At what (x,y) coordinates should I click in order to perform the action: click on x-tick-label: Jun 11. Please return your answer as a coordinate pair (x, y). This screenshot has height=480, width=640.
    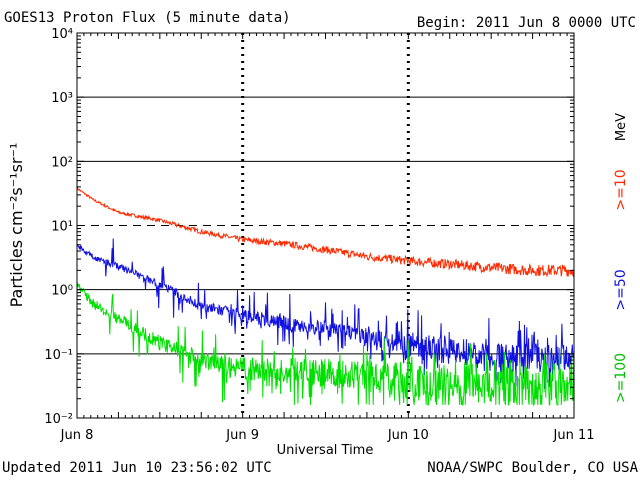
    Looking at the image, I should click on (574, 435).